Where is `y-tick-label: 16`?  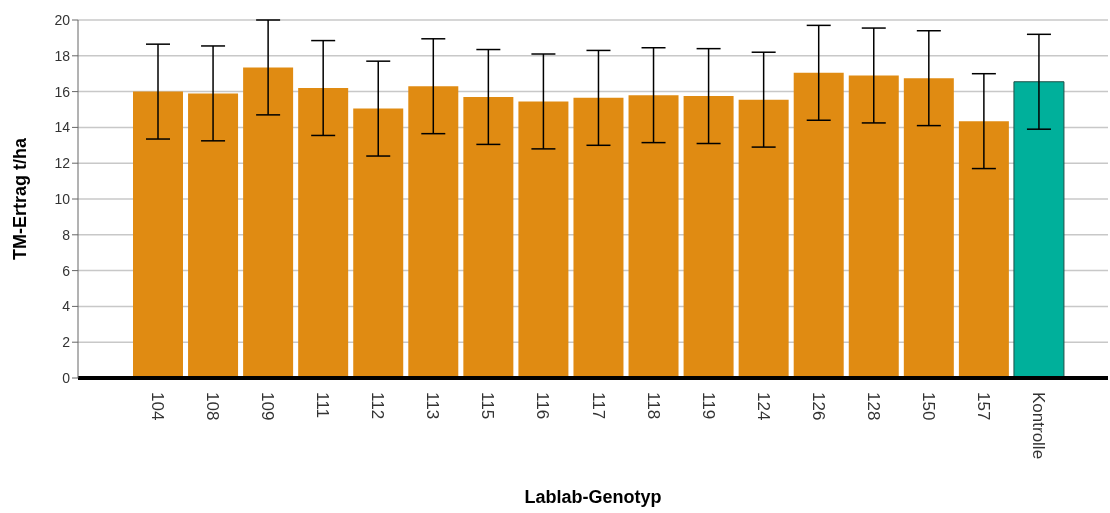
y-tick-label: 16 is located at coordinates (62, 91).